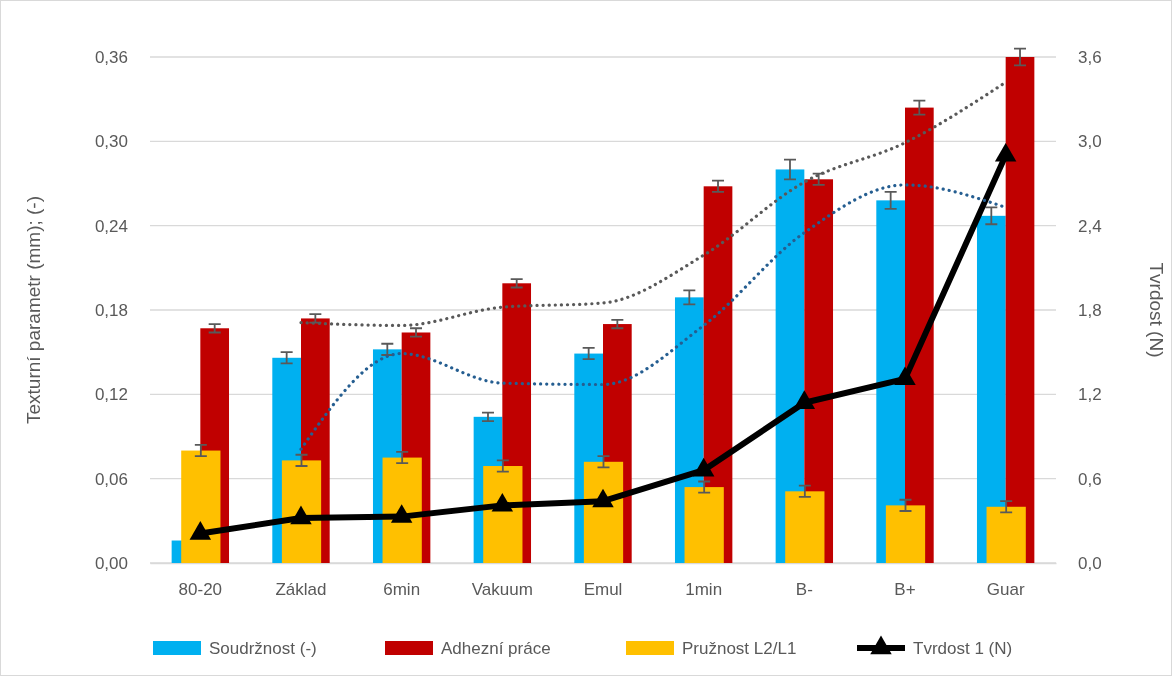  I want to click on y-tick-label: 0,00, so click(111, 563).